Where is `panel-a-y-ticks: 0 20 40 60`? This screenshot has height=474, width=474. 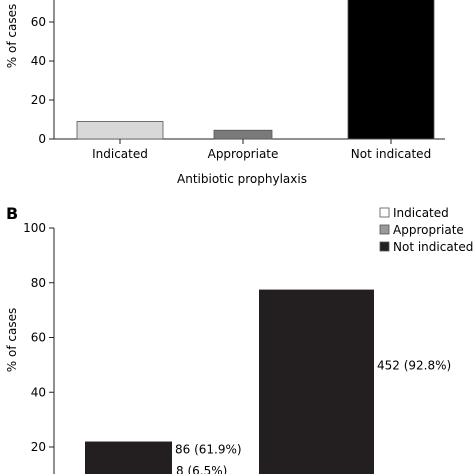
panel-a-y-ticks: 0 20 40 60 is located at coordinates (42, 80).